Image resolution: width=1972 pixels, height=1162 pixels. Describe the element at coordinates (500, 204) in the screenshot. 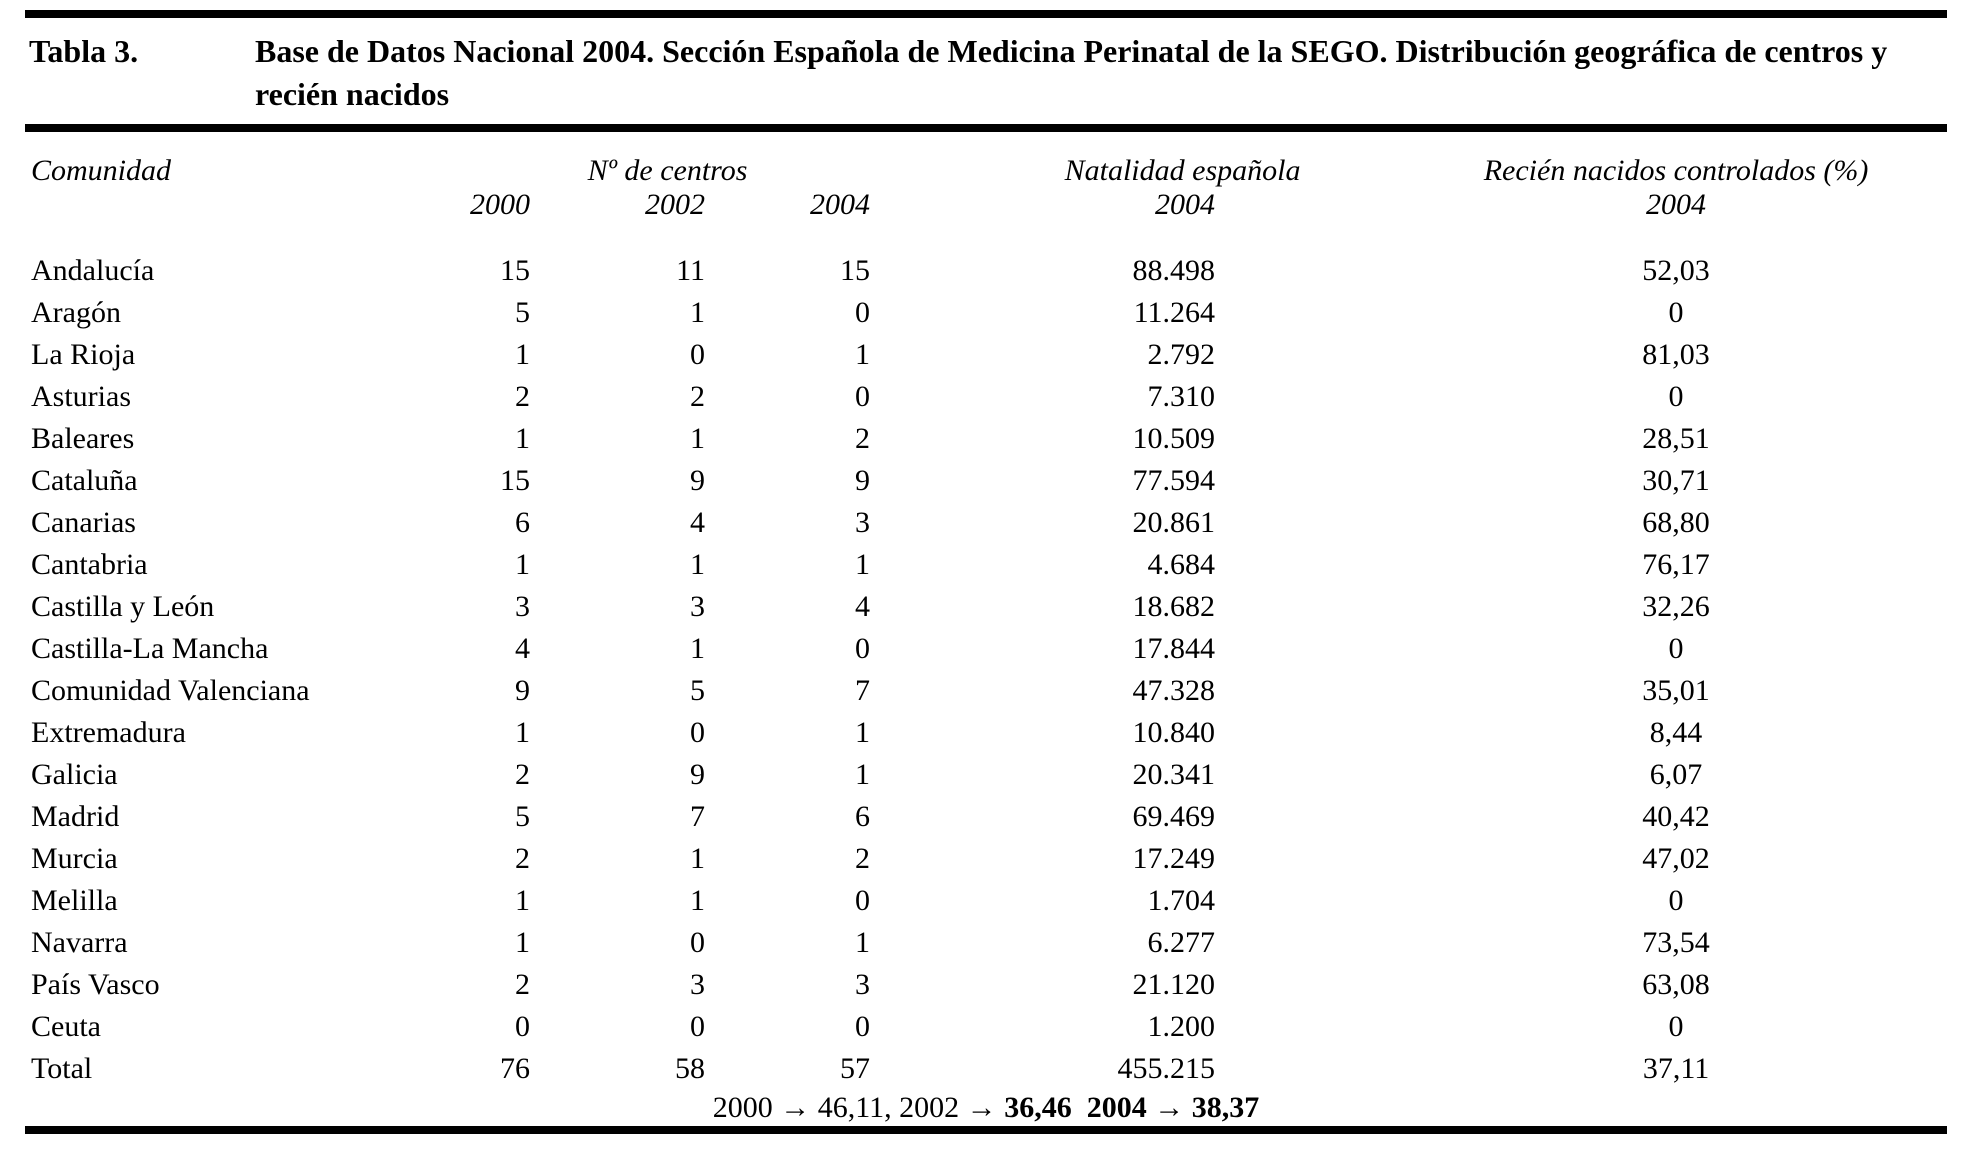

I see `col-header-year-2000: 2000` at that location.